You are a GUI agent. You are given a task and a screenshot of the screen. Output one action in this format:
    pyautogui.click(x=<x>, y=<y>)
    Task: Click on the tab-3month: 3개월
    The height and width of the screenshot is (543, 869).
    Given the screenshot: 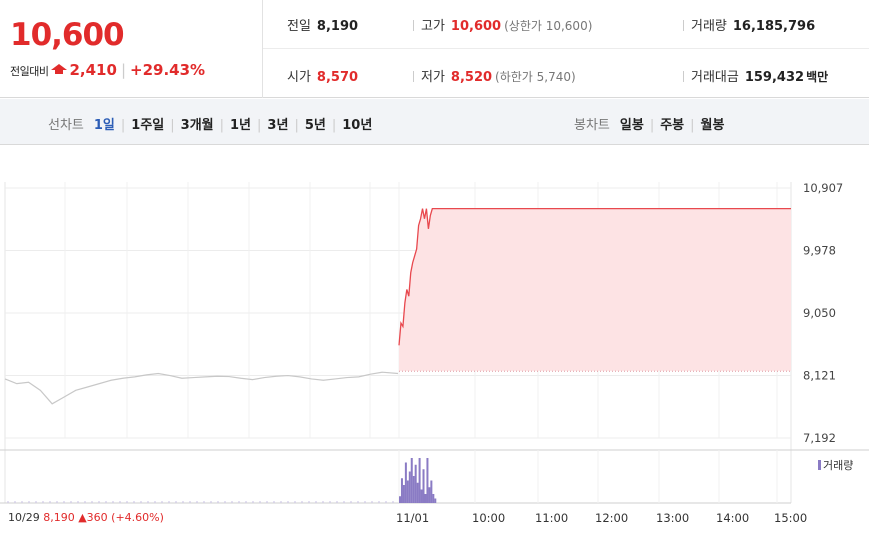 What is the action you would take?
    pyautogui.click(x=197, y=125)
    